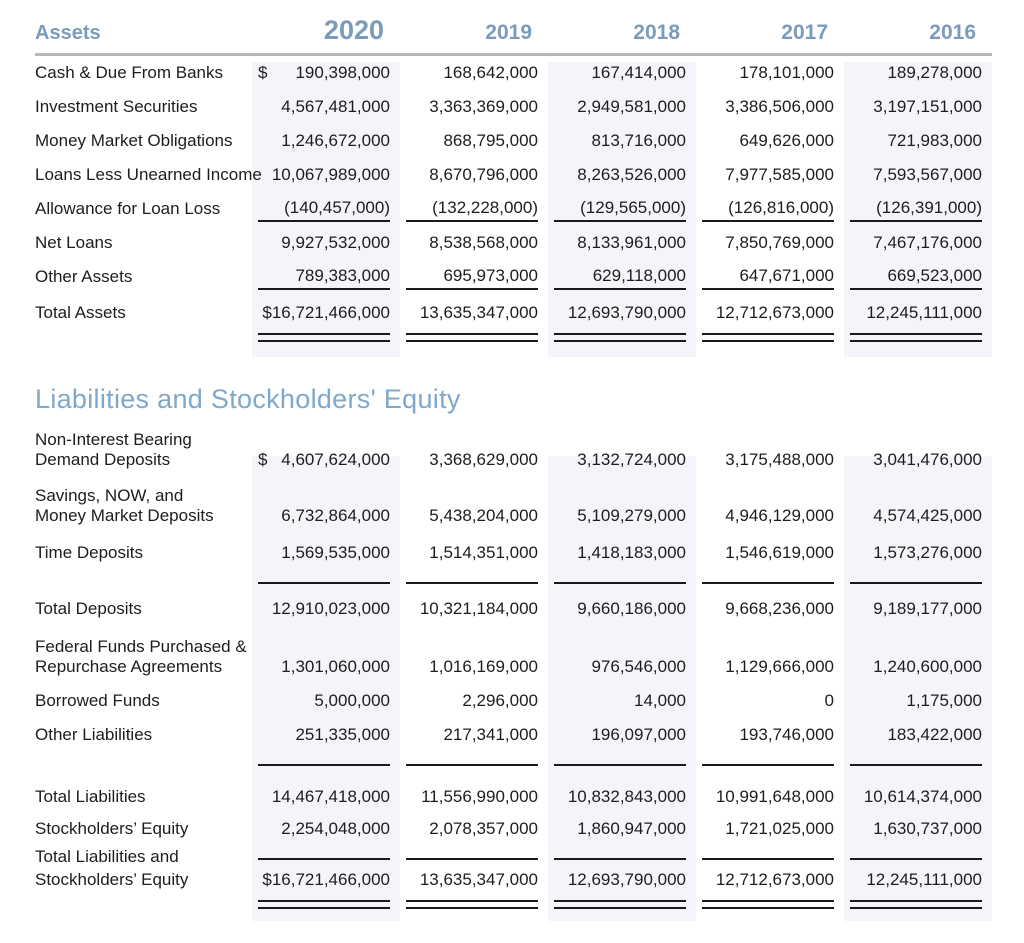  What do you see at coordinates (342, 734) in the screenshot?
I see `amount: 251,335,000` at bounding box center [342, 734].